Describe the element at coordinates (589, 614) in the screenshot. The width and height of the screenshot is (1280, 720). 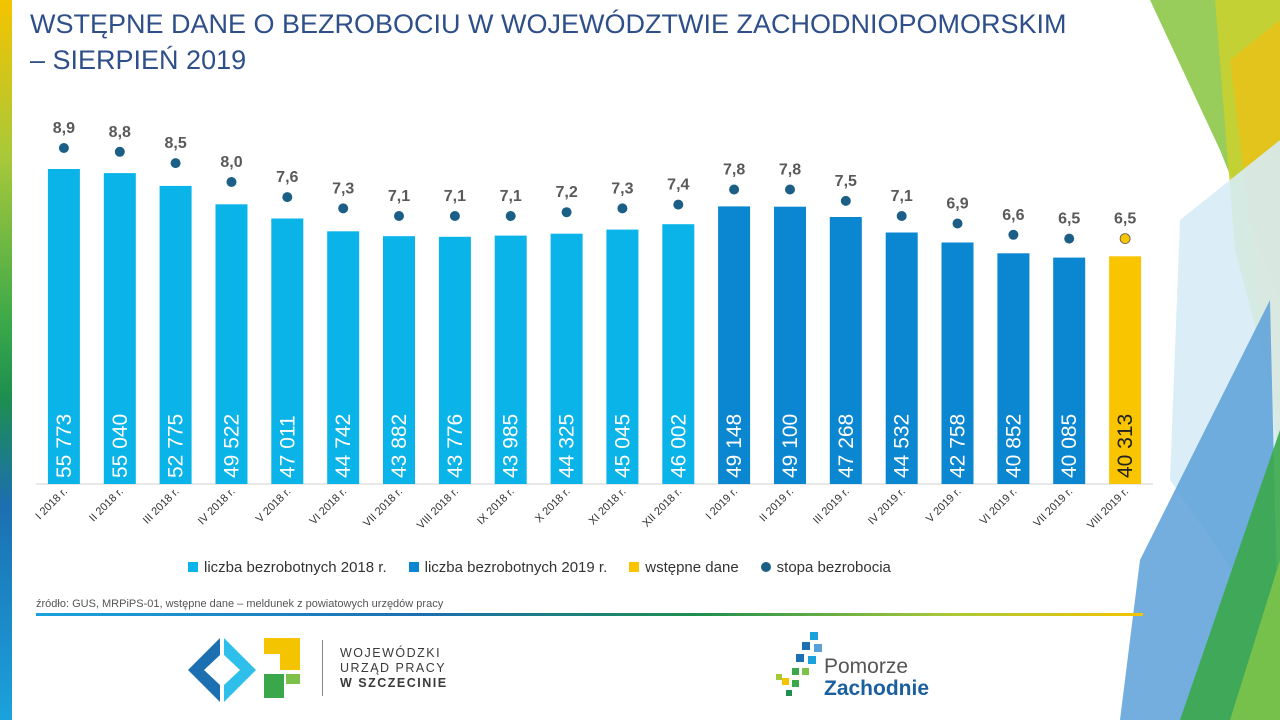
I see `source-divider` at that location.